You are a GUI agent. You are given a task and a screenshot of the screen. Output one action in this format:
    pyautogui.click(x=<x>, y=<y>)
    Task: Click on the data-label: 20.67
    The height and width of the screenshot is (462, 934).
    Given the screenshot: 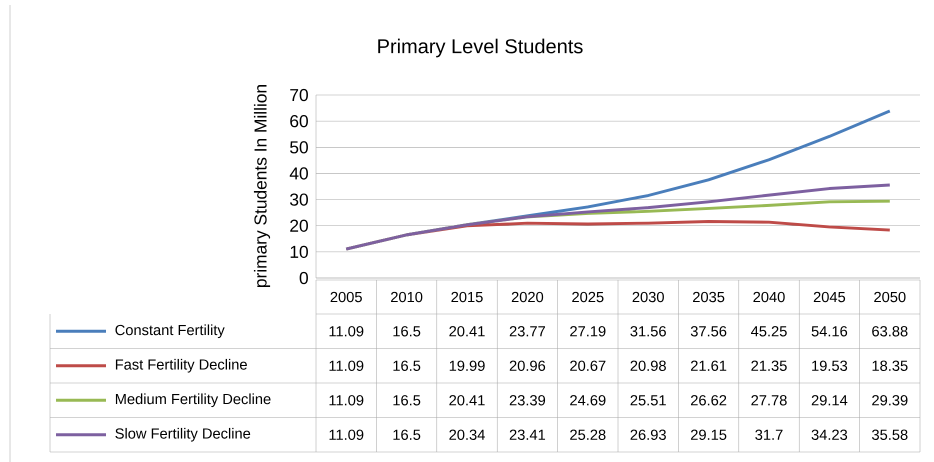 What is the action you would take?
    pyautogui.click(x=588, y=365)
    